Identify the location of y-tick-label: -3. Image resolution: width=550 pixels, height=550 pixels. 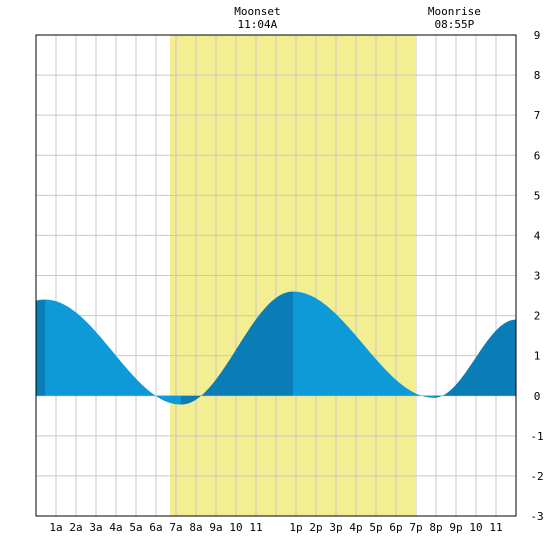
(536, 516).